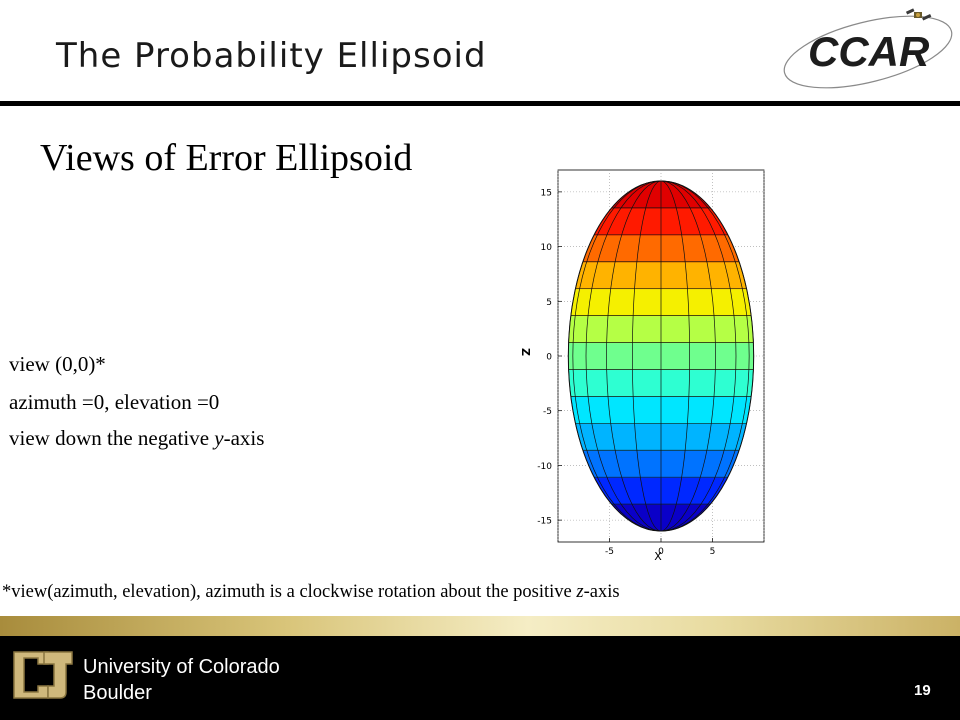 This screenshot has width=960, height=720. I want to click on header-divider, so click(480, 103).